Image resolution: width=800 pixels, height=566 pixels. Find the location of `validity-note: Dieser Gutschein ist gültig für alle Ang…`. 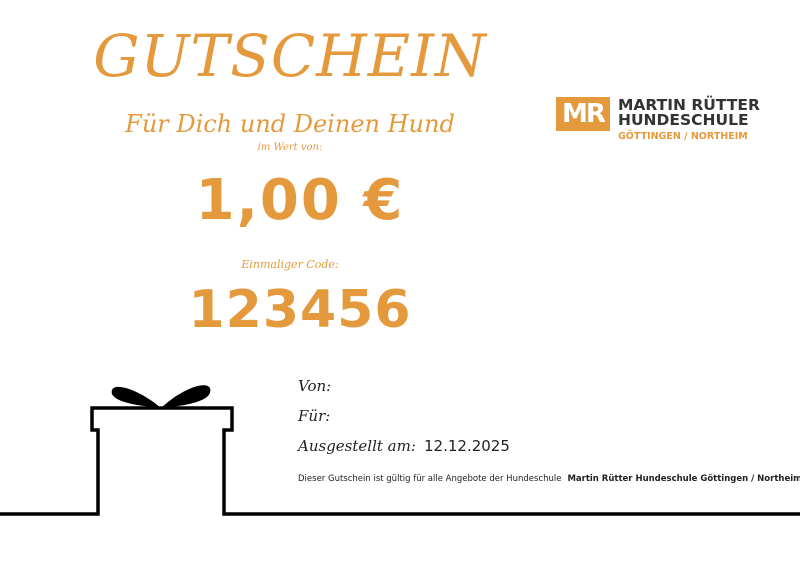

validity-note: Dieser Gutschein ist gültig für alle Ang… is located at coordinates (549, 479).